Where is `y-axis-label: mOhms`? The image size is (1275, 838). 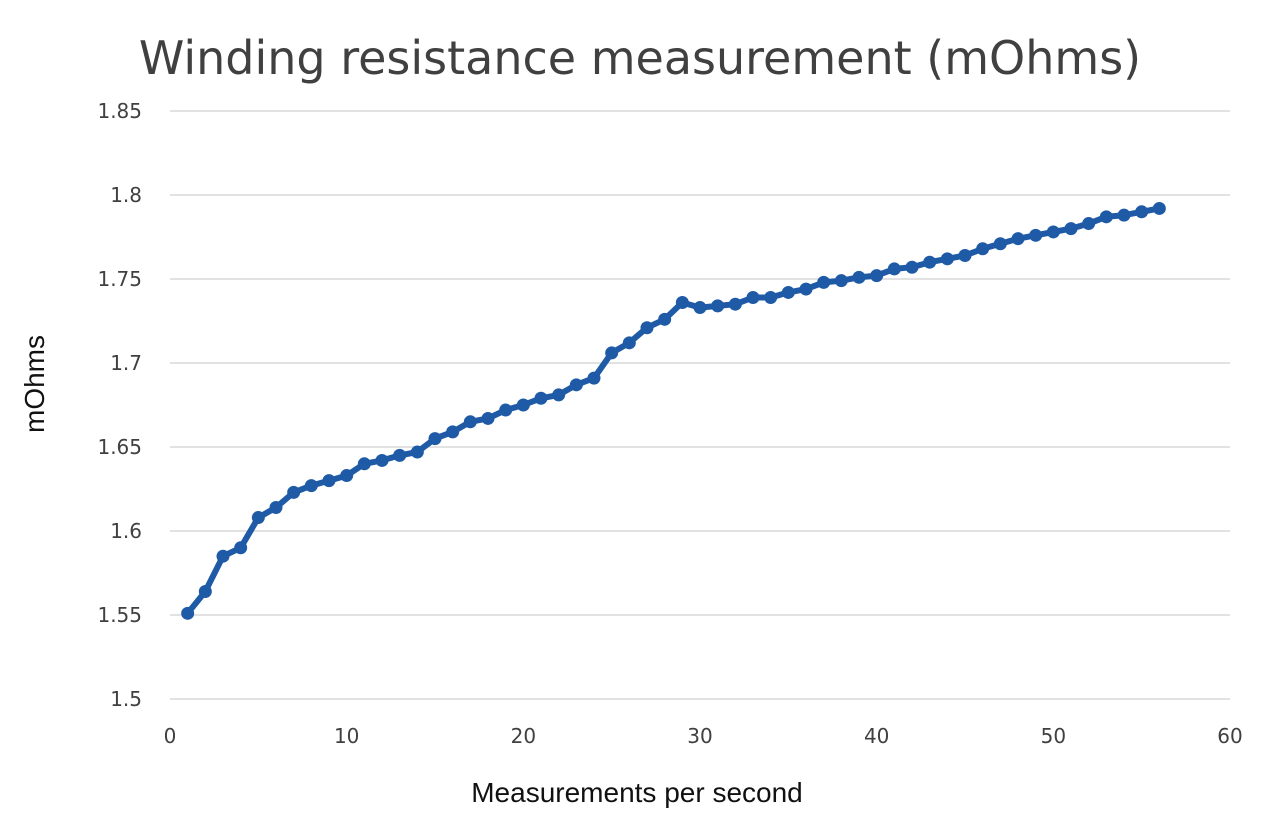 y-axis-label: mOhms is located at coordinates (34, 384).